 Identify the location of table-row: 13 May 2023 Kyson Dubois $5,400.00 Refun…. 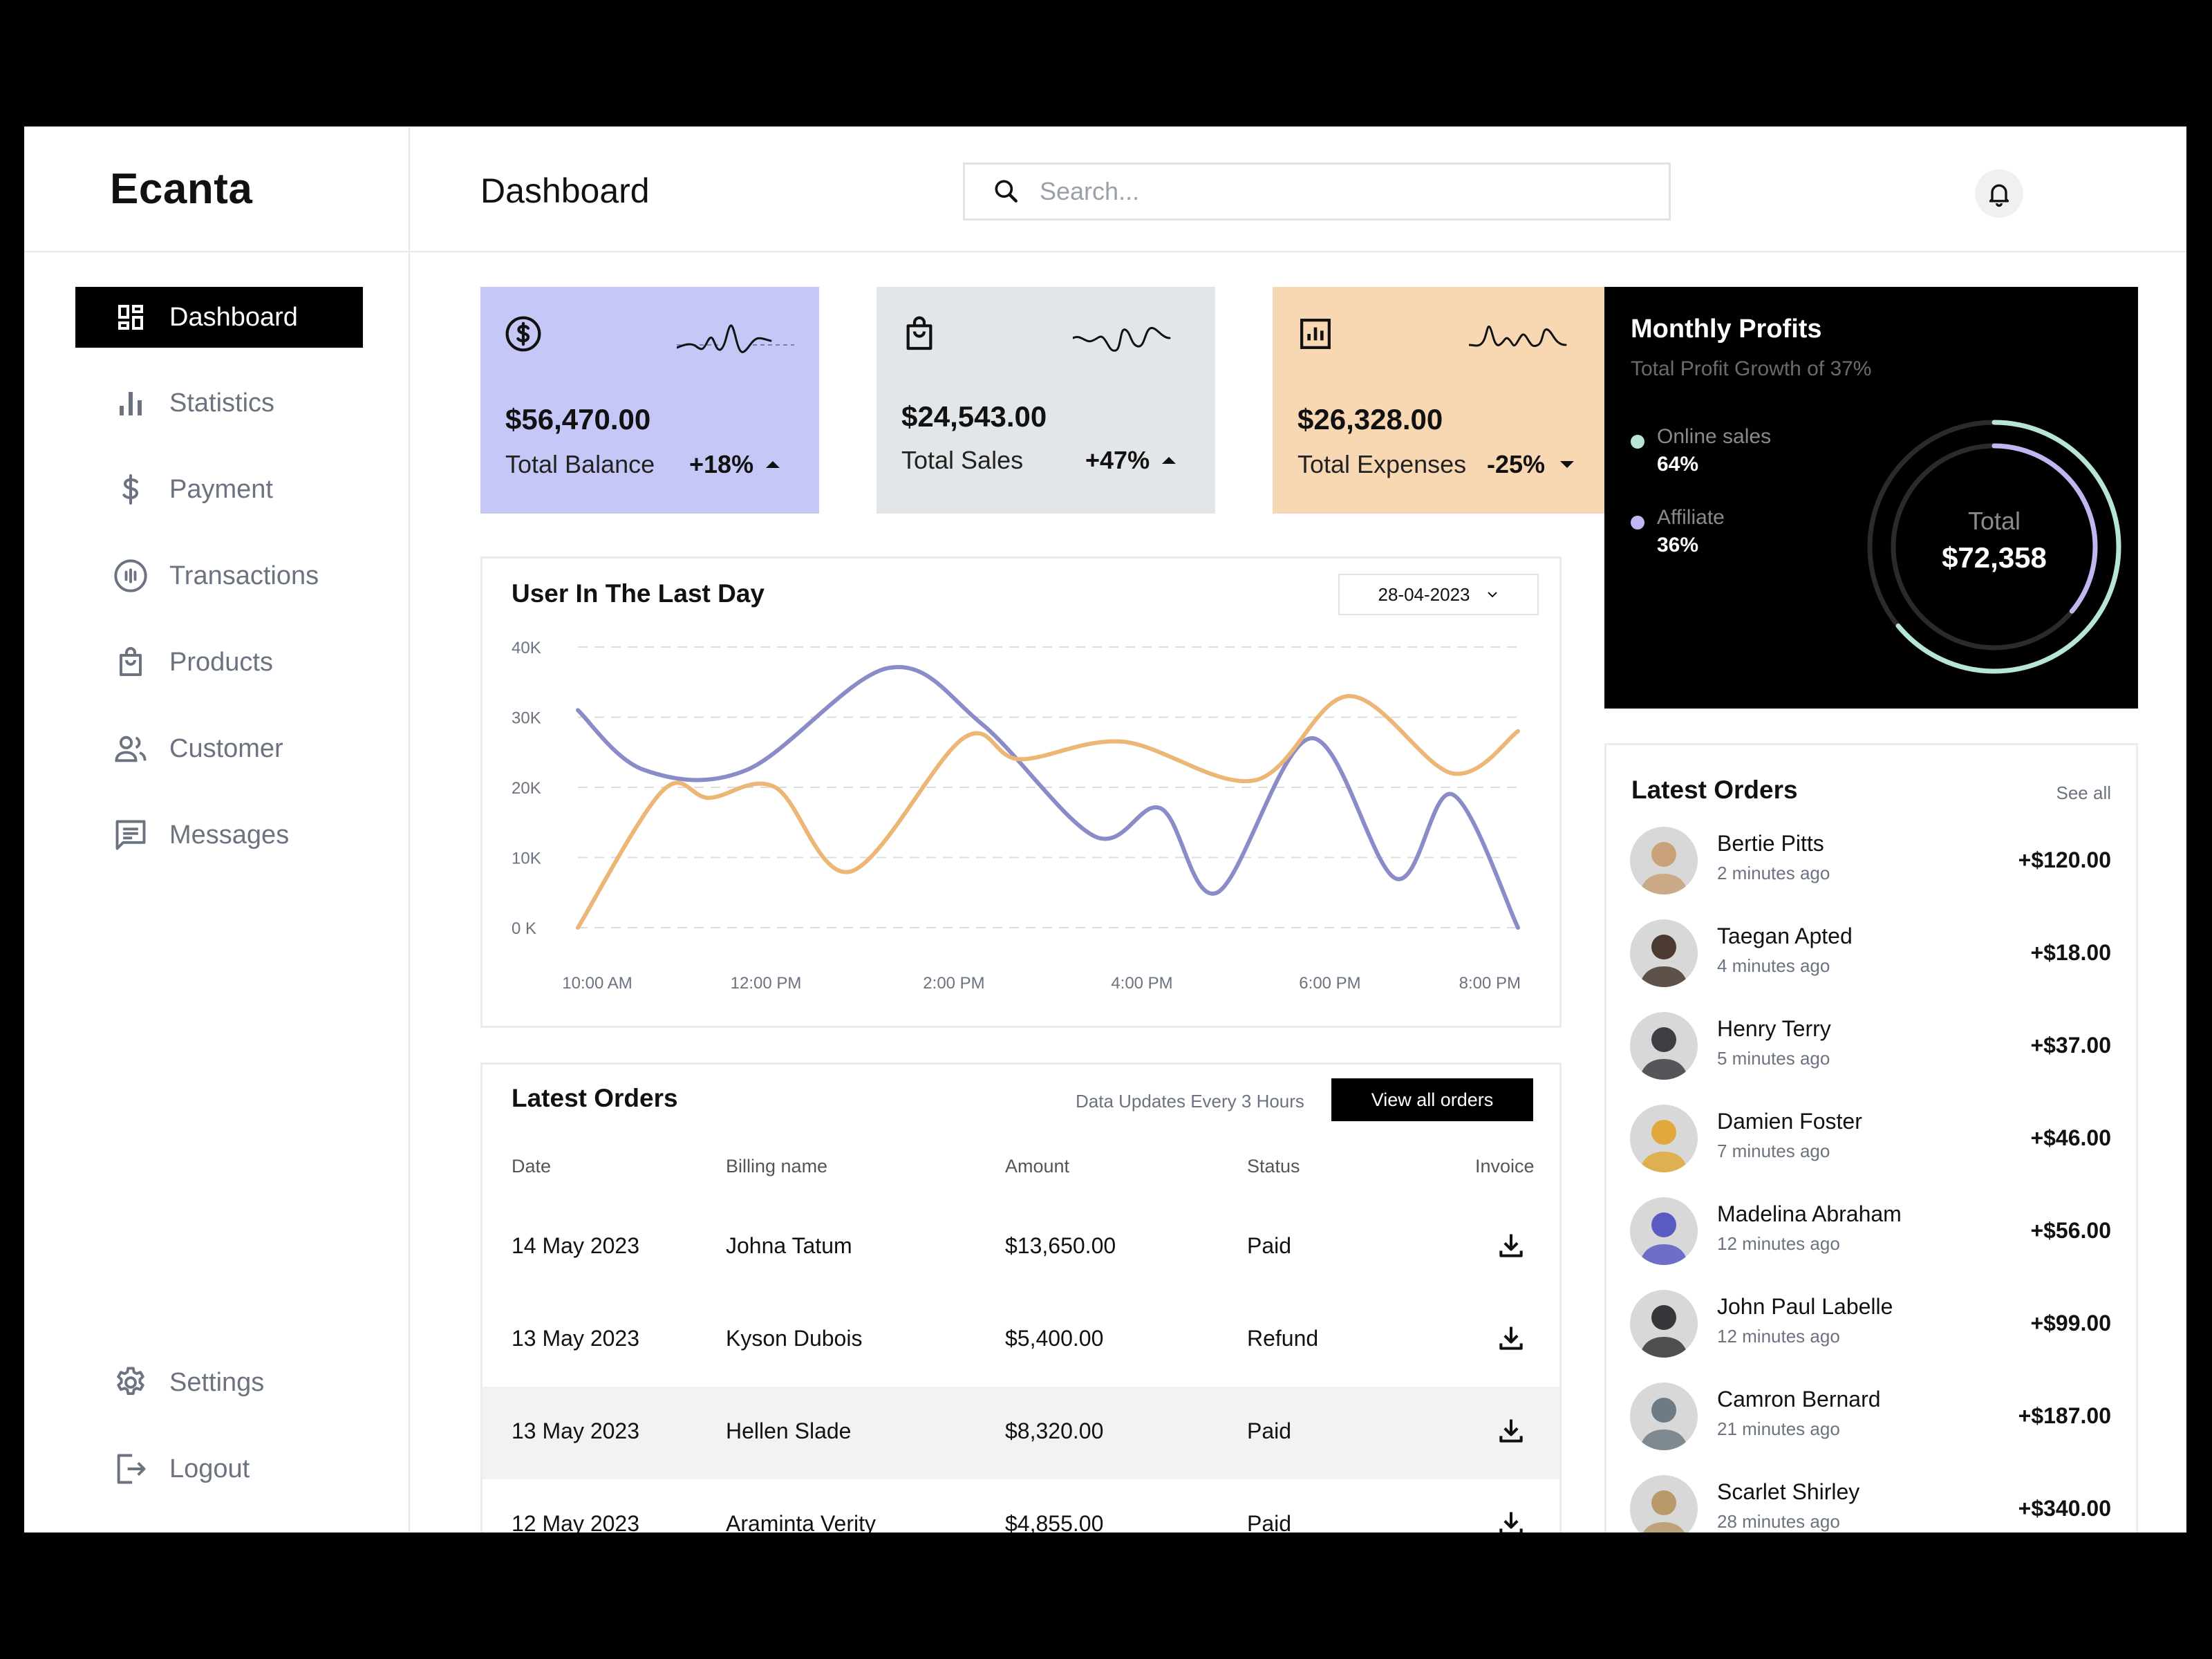
(1020, 1340).